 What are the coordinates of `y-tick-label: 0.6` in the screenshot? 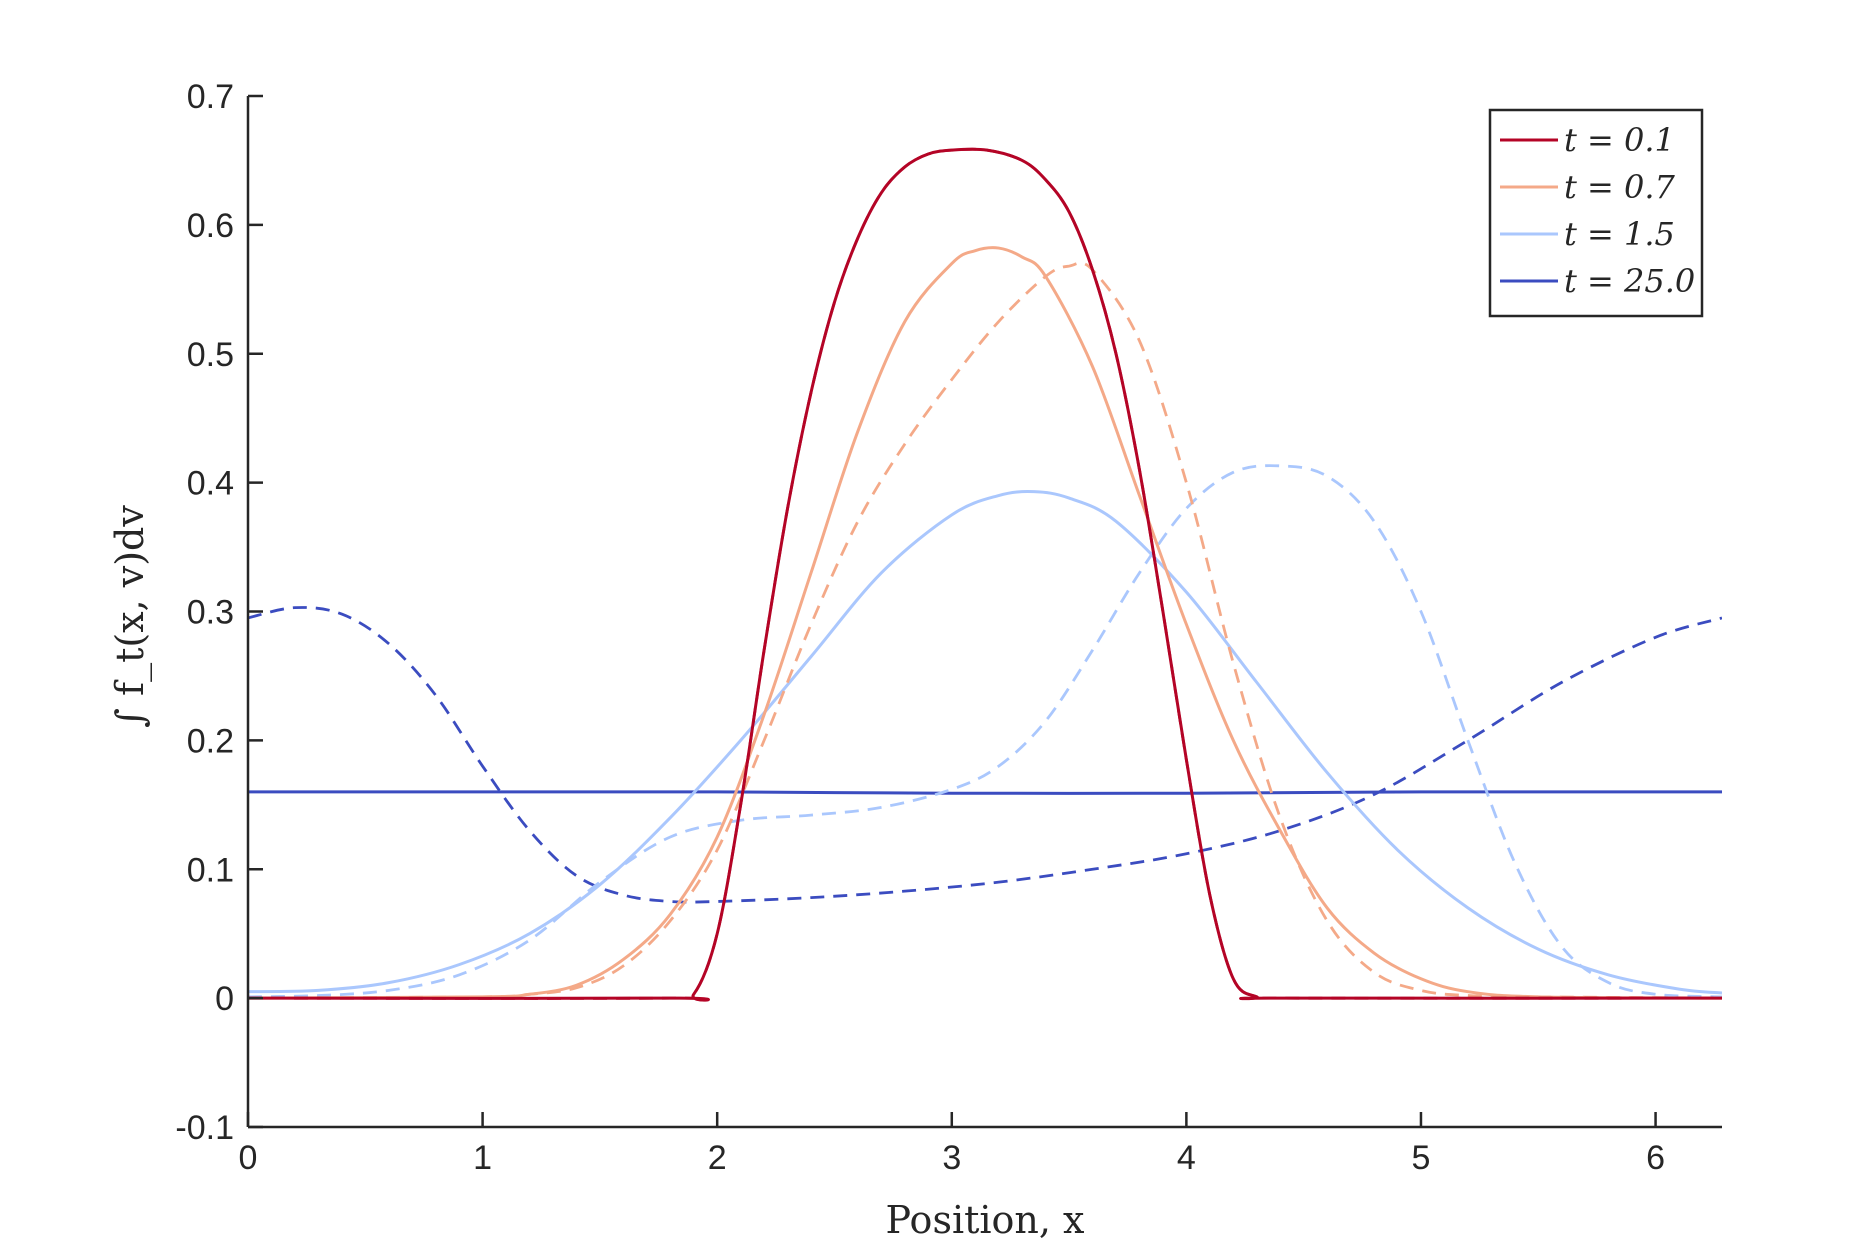 It's located at (210, 226).